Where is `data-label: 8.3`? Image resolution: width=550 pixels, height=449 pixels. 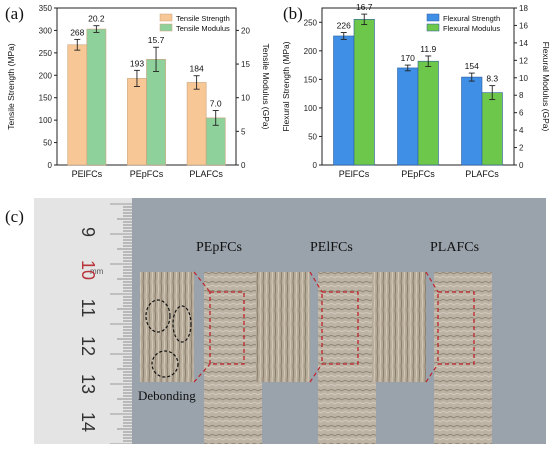
data-label: 8.3 is located at coordinates (492, 79).